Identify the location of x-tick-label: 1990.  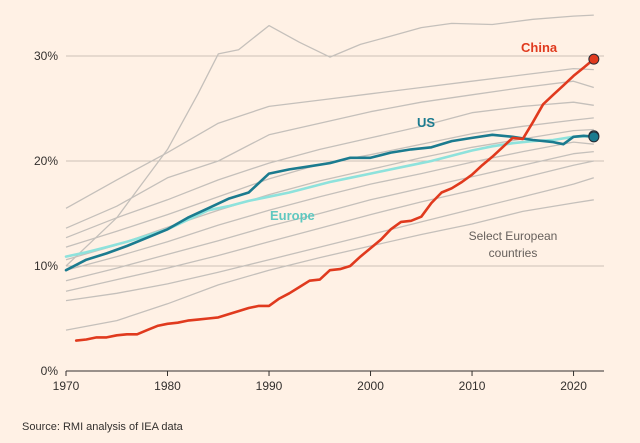
(269, 386).